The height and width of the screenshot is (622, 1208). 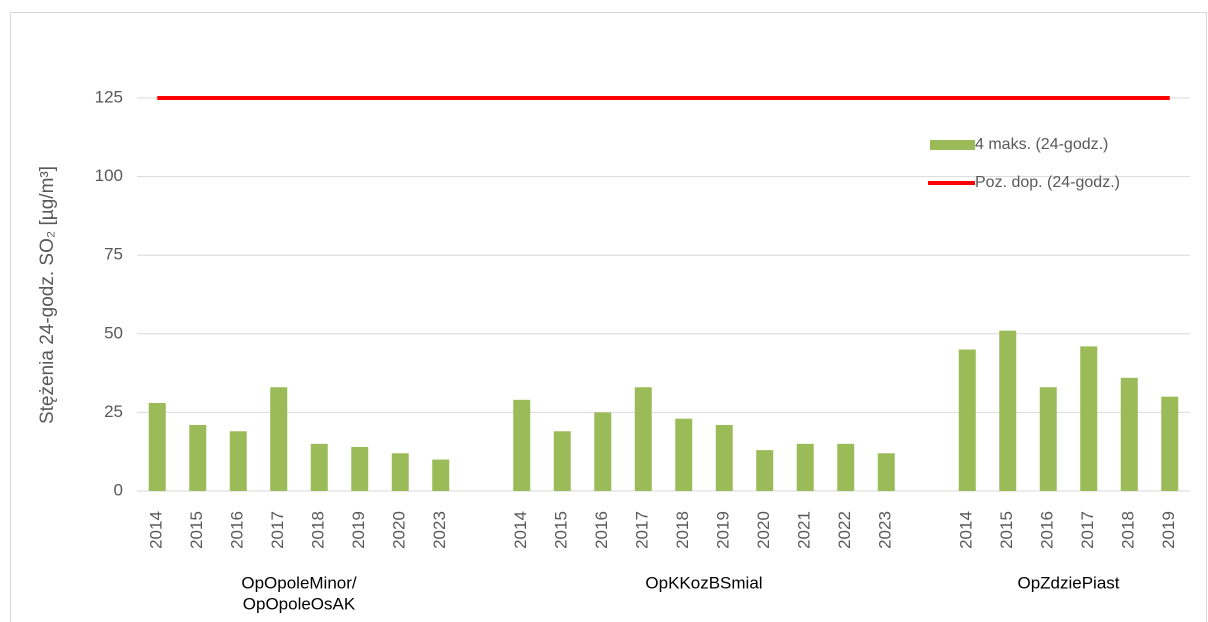 What do you see at coordinates (804, 530) in the screenshot?
I see `x-tick-label: 2021` at bounding box center [804, 530].